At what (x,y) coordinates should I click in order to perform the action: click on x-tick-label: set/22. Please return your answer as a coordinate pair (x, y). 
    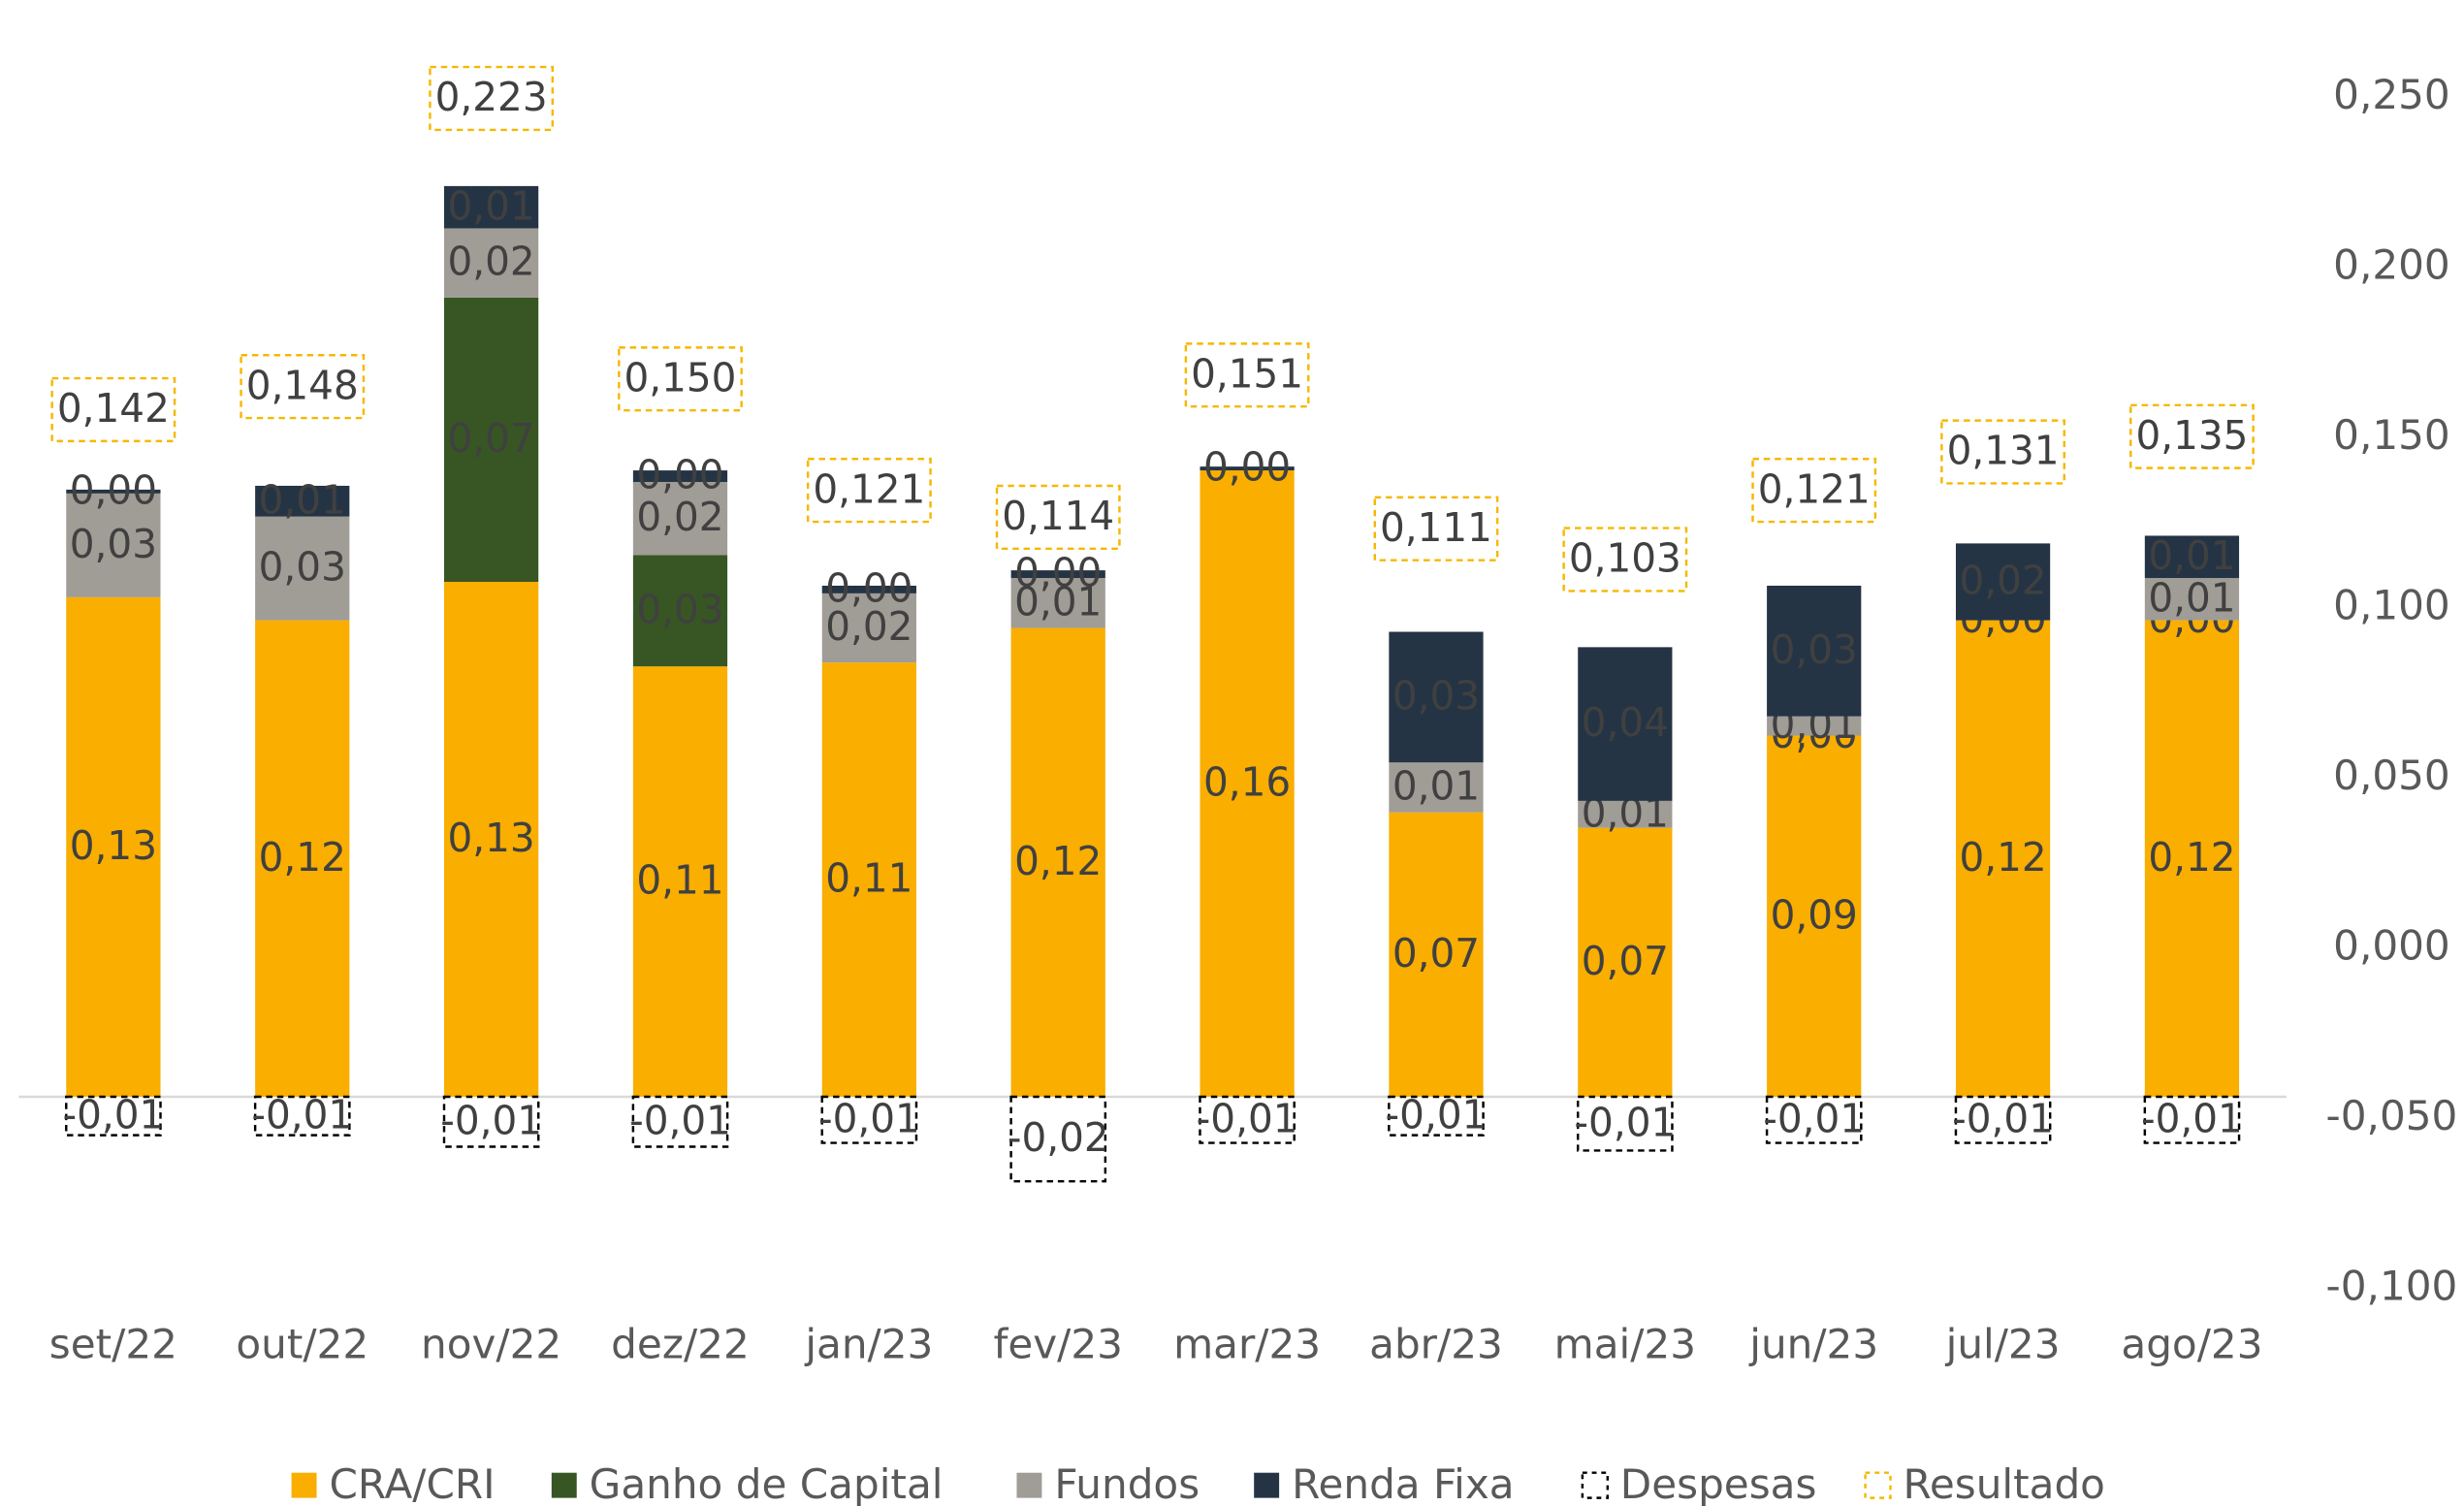
    Looking at the image, I should click on (113, 1344).